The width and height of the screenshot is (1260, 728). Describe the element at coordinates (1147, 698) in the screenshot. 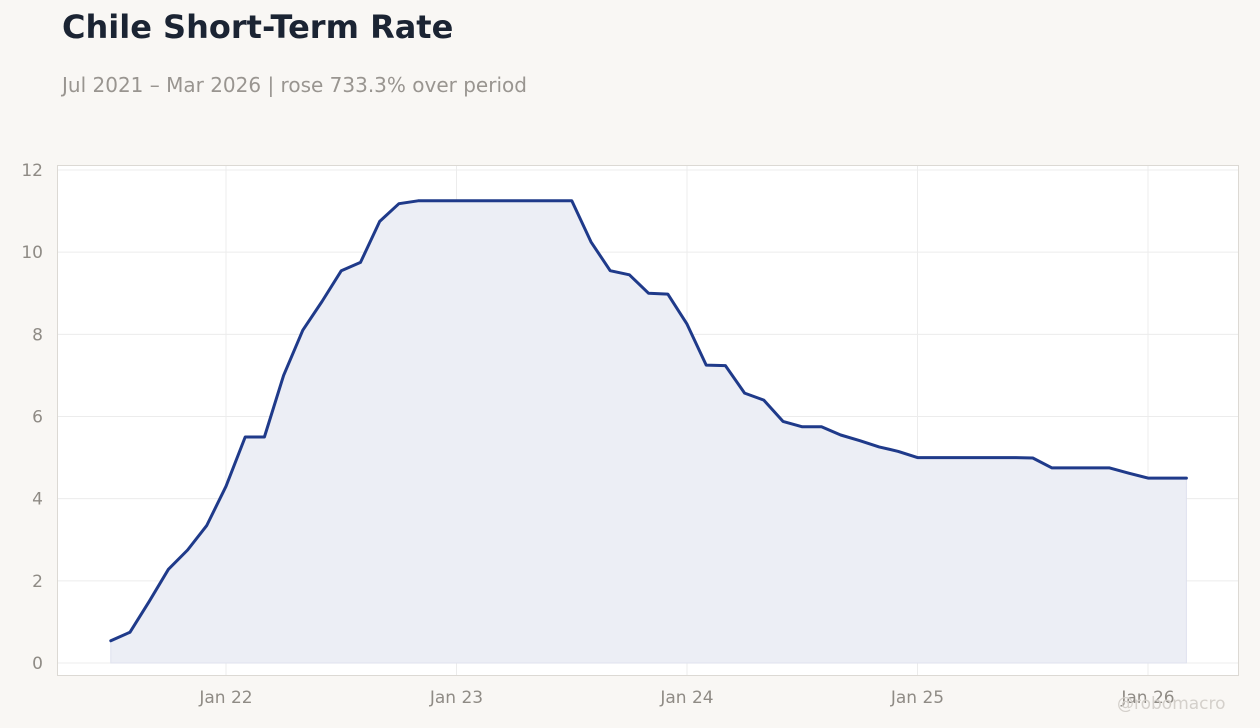

I see `x-tick-label: Jan 26` at that location.